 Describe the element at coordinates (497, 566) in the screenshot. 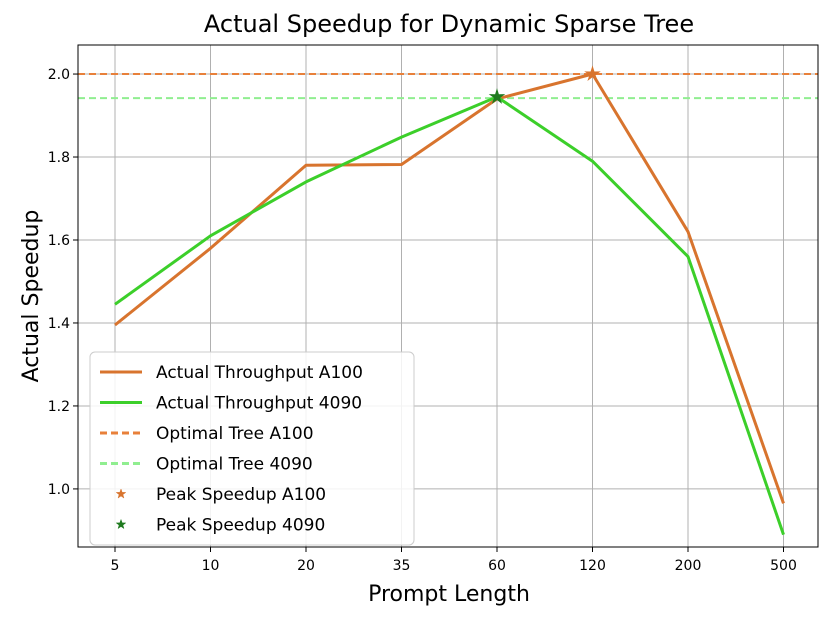

I see `x-tick-label: 60` at that location.